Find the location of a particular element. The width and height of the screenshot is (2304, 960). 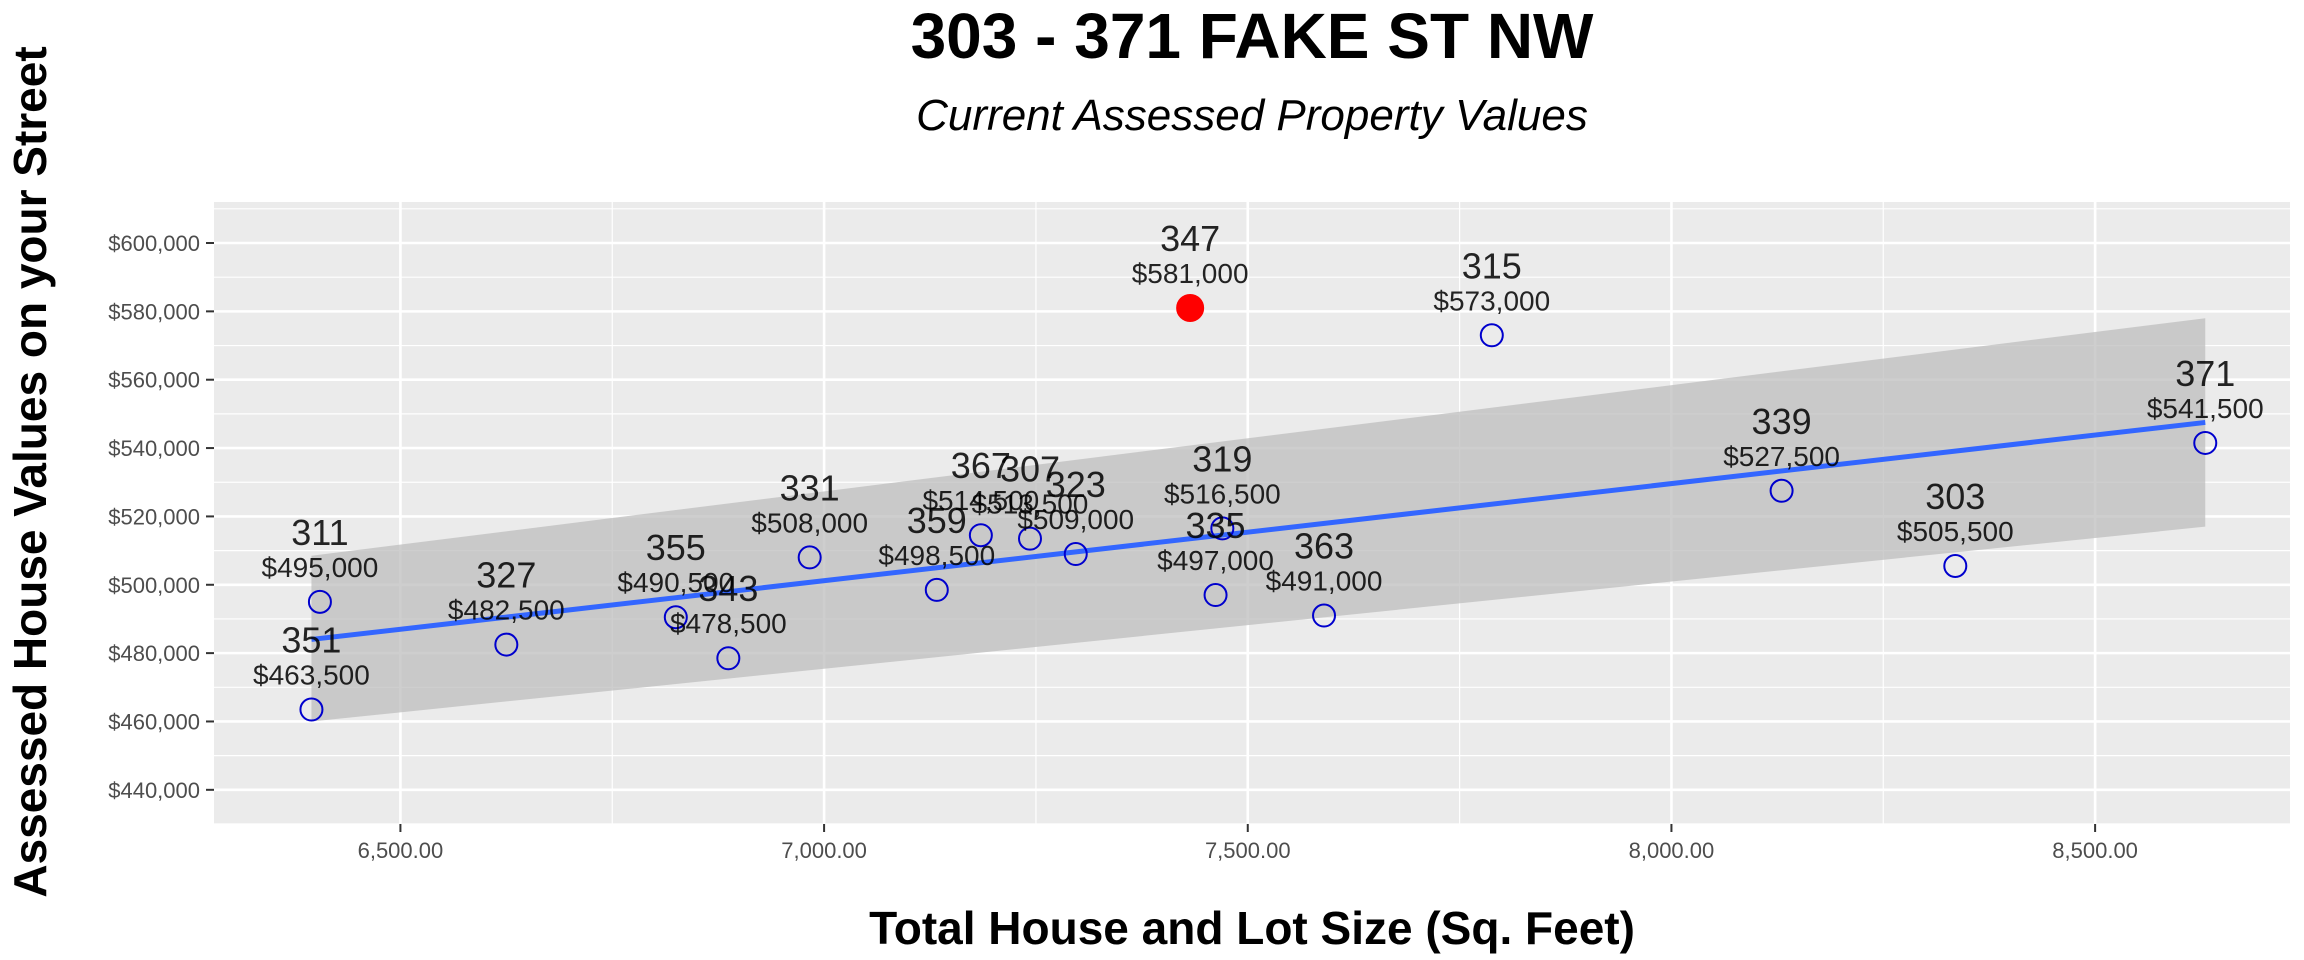

y-tick-label: $480,000 is located at coordinates (154, 653).